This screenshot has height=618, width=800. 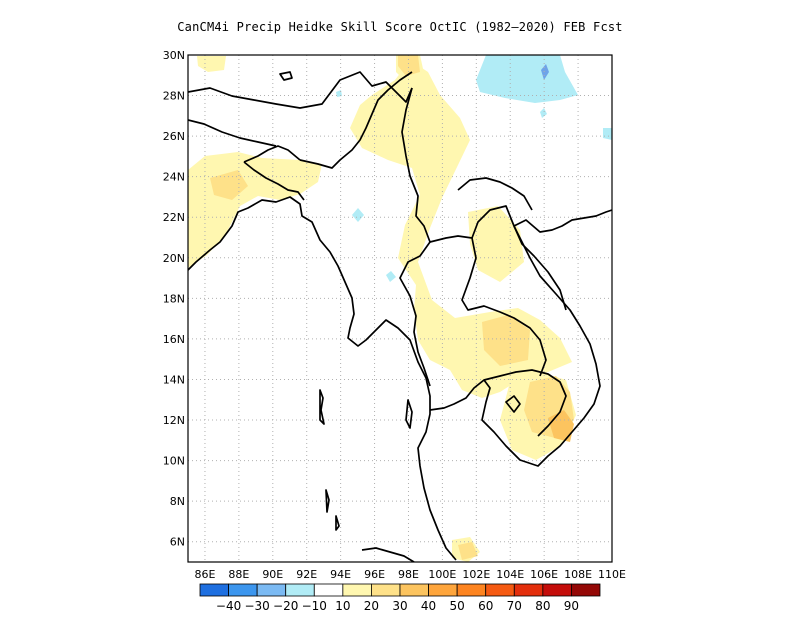 What do you see at coordinates (513, 404) in the screenshot?
I see `border-tonle-sap` at bounding box center [513, 404].